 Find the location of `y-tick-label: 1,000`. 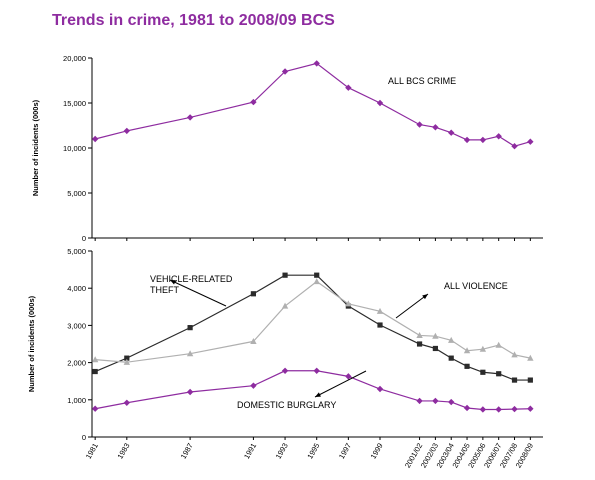

y-tick-label: 1,000 is located at coordinates (76, 400).